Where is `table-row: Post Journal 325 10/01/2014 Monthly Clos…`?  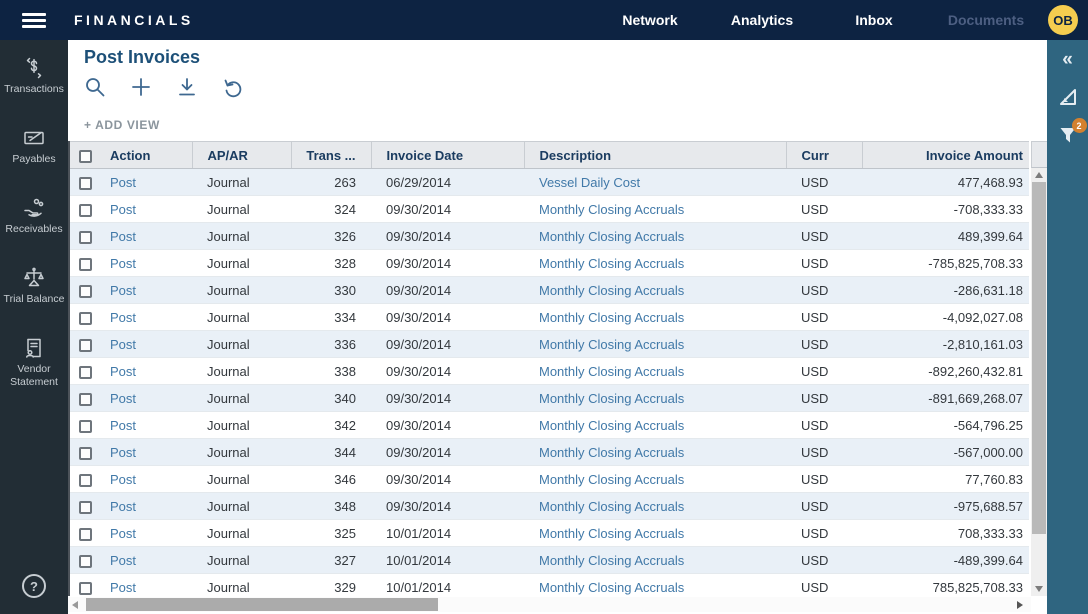 table-row: Post Journal 325 10/01/2014 Monthly Clos… is located at coordinates (549, 533).